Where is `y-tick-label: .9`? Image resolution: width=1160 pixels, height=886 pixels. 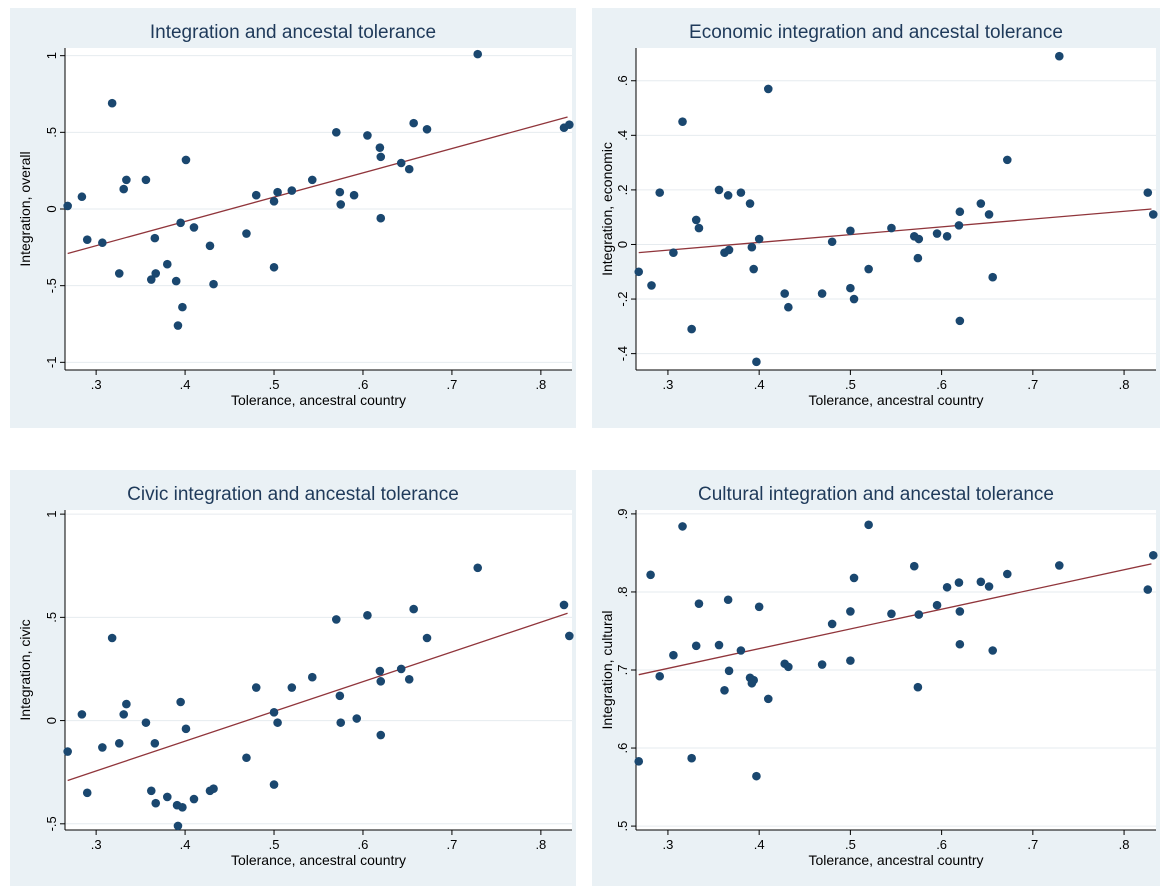
y-tick-label: .9 is located at coordinates (622, 513).